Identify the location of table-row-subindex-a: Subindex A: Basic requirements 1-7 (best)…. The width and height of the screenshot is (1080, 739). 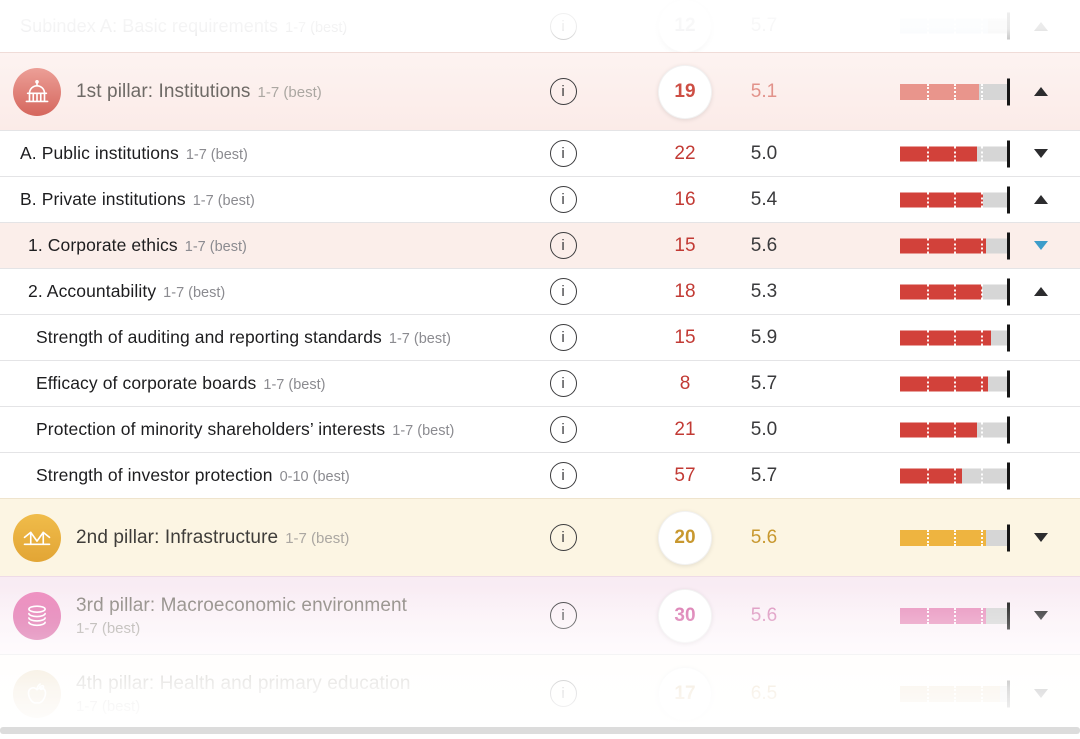
(540, 26).